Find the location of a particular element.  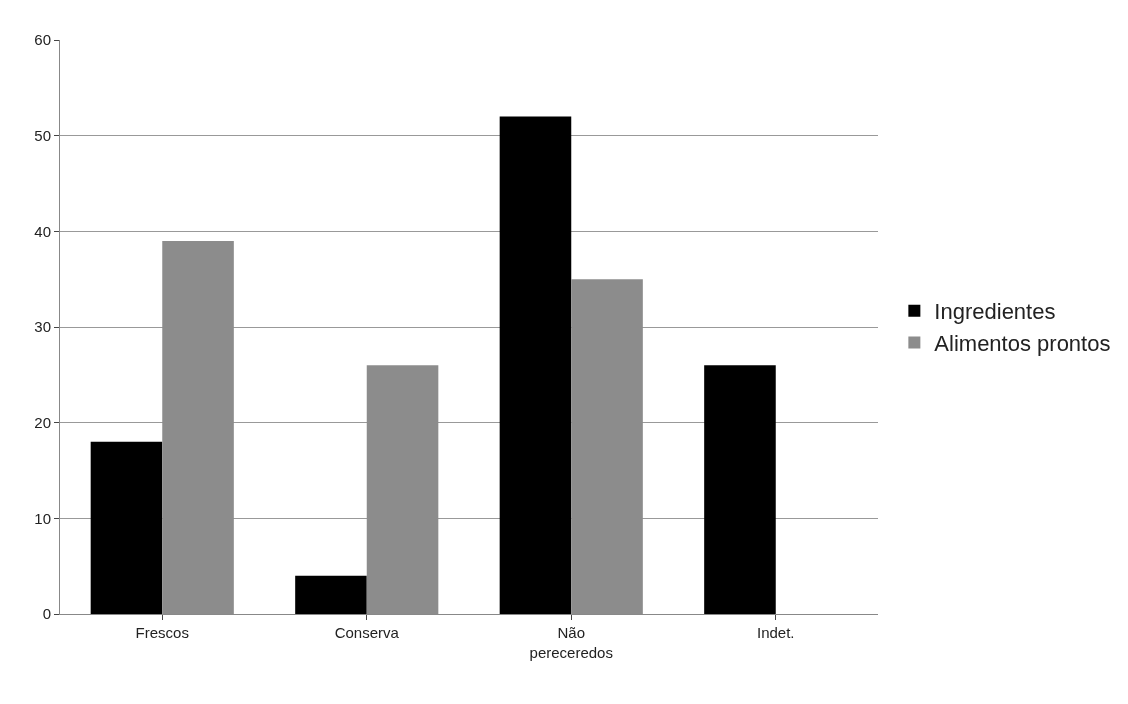

x-tick-label: Não pereceredos is located at coordinates (571, 642).